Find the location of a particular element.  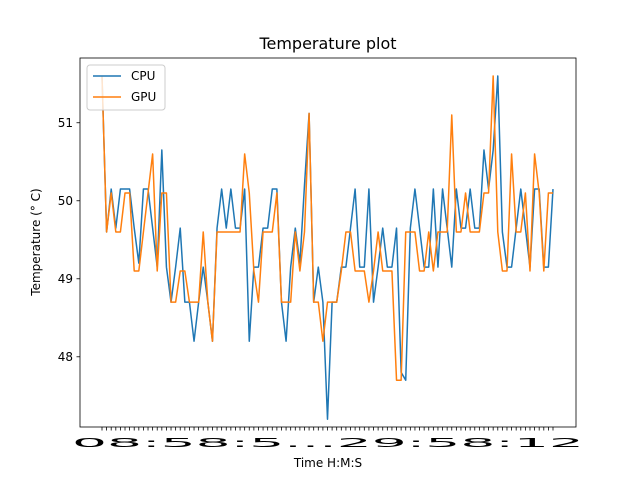

y-tick-label: 50 is located at coordinates (65, 201).